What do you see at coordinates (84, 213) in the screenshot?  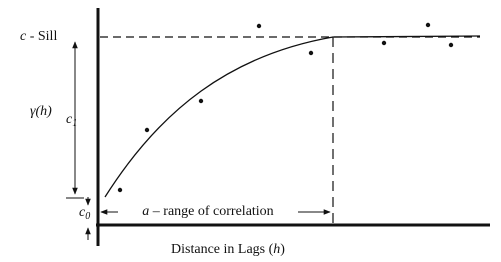 I see `c0-label: c0` at bounding box center [84, 213].